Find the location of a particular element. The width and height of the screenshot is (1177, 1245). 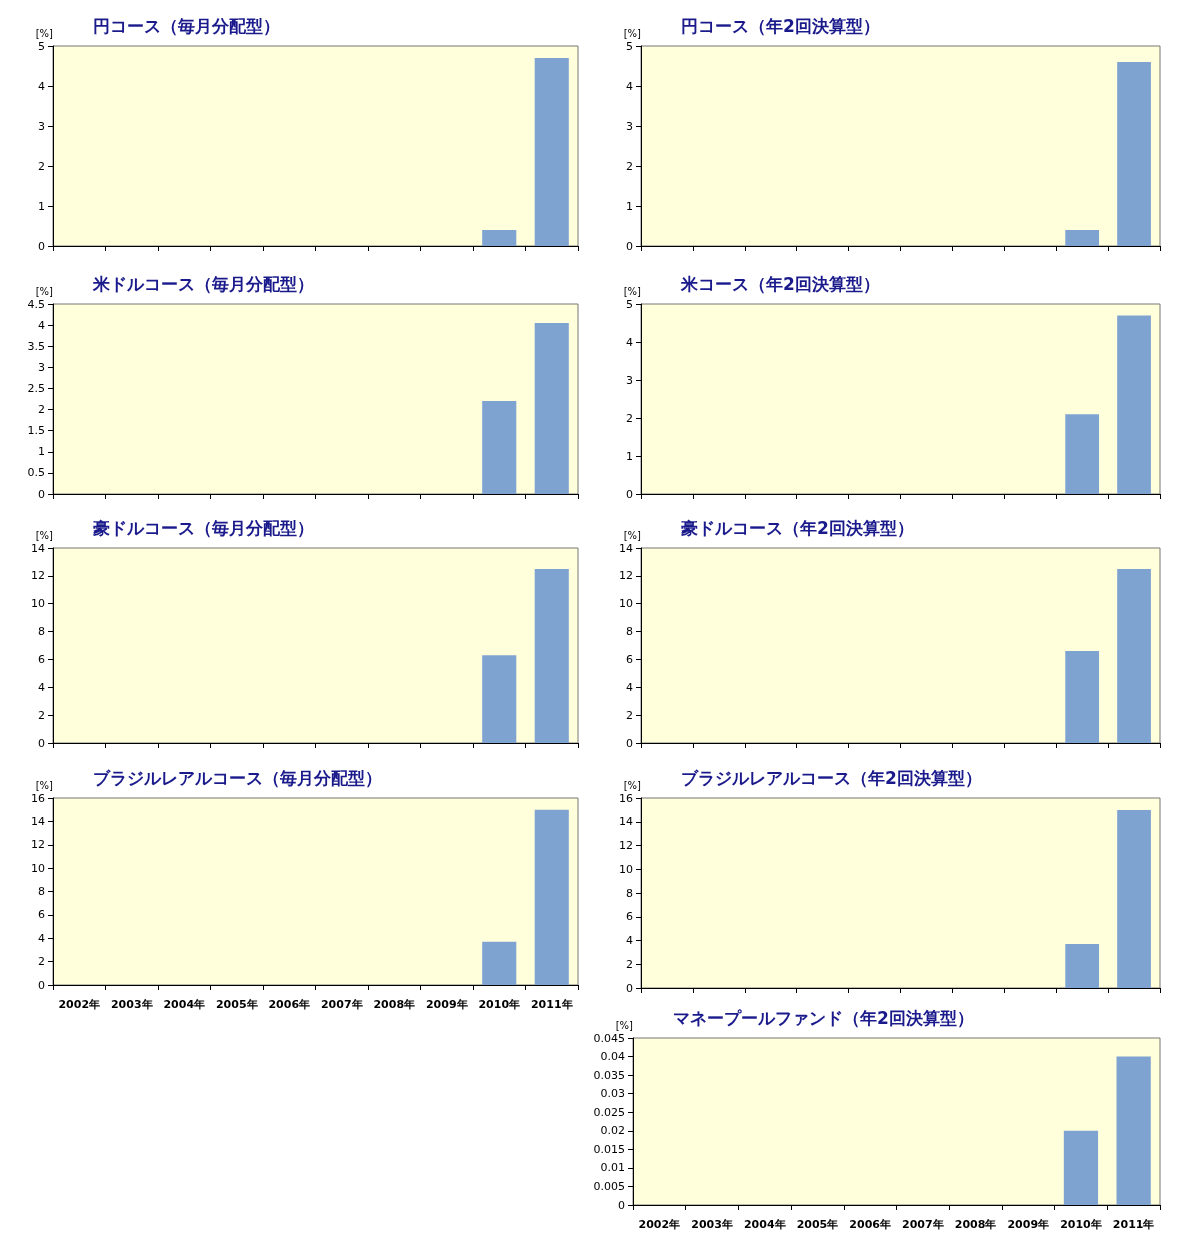

chart-title: ブラジルレアルコース（毎月分配型） is located at coordinates (237, 777).